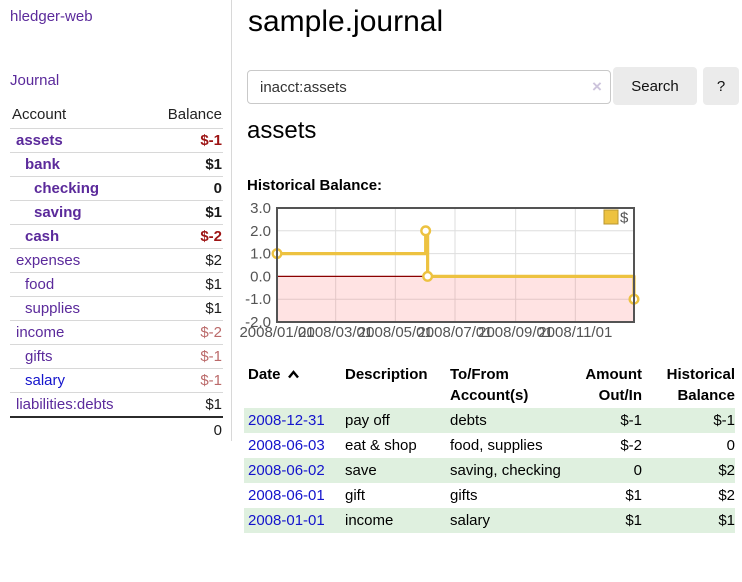 The width and height of the screenshot is (742, 582). I want to click on transaction-description: gift, so click(355, 495).